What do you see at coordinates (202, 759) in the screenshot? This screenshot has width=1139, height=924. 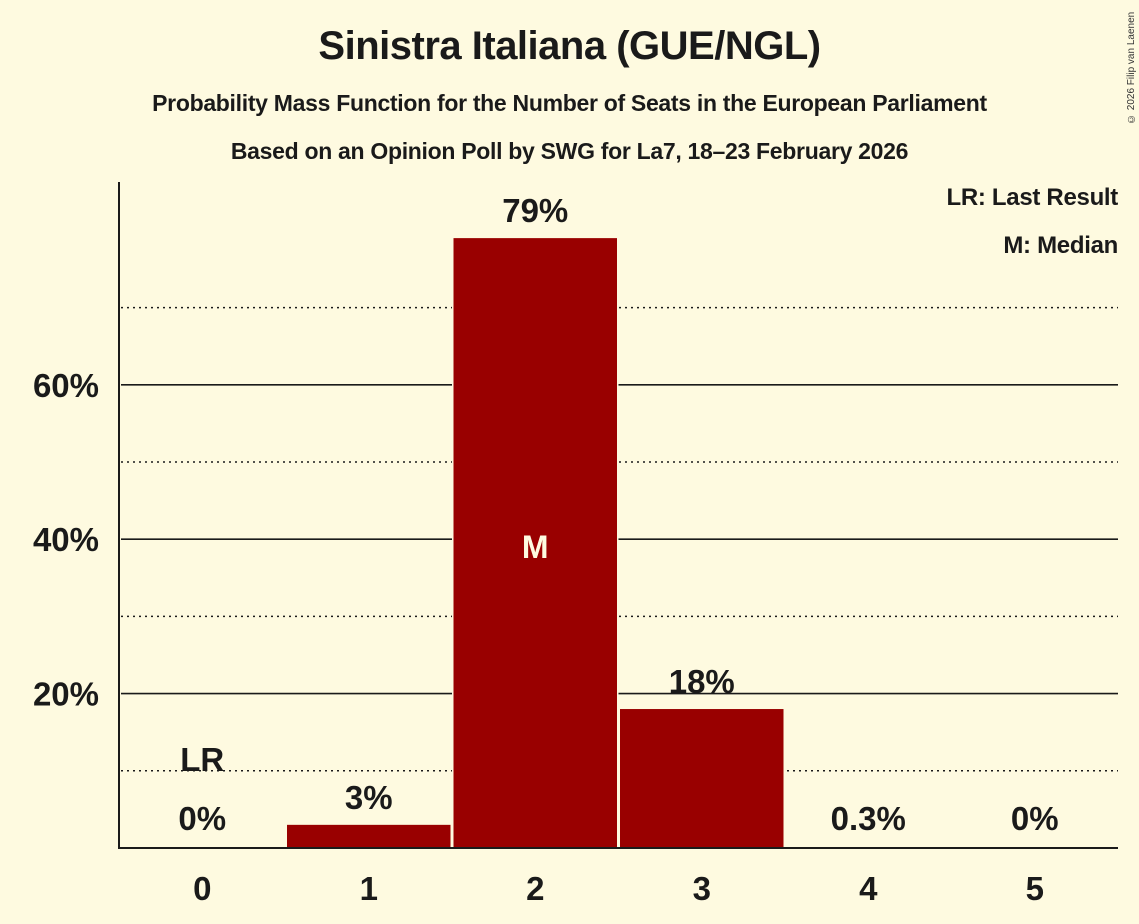 I see `last-result-marker: LR` at bounding box center [202, 759].